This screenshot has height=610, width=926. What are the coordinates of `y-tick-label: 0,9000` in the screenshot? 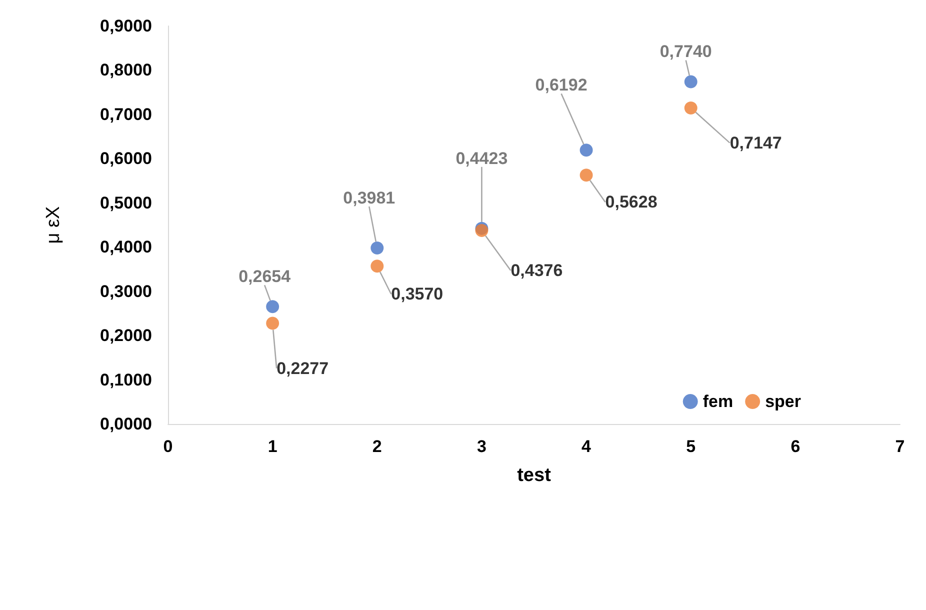 It's located at (126, 26).